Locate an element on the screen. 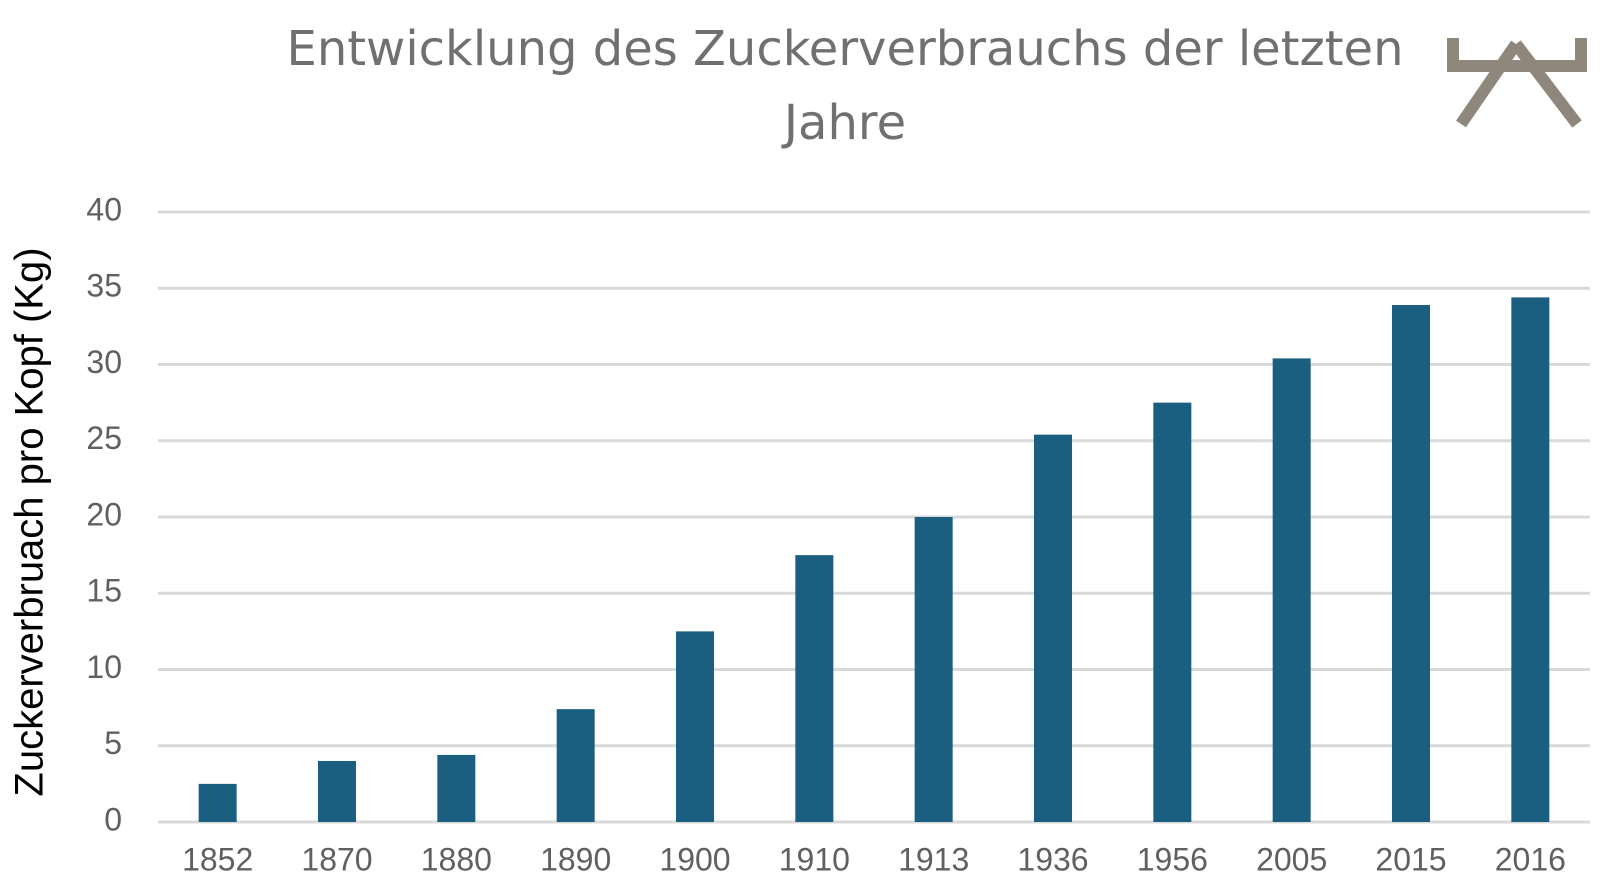 The image size is (1604, 883). y-tick-label: 30 is located at coordinates (104, 362).